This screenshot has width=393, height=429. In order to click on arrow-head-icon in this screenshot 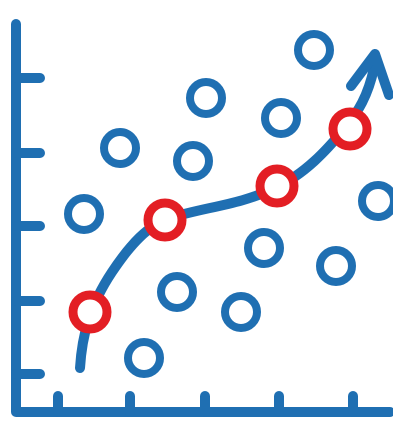, I will do `click(369, 74)`.